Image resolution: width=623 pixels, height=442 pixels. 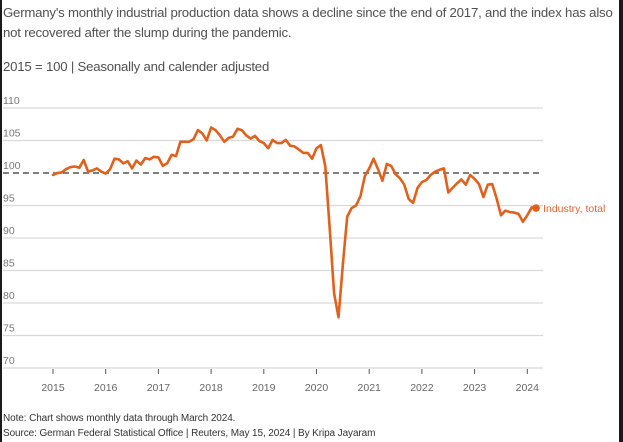 What do you see at coordinates (211, 388) in the screenshot?
I see `x-tick-label-2018: 2018` at bounding box center [211, 388].